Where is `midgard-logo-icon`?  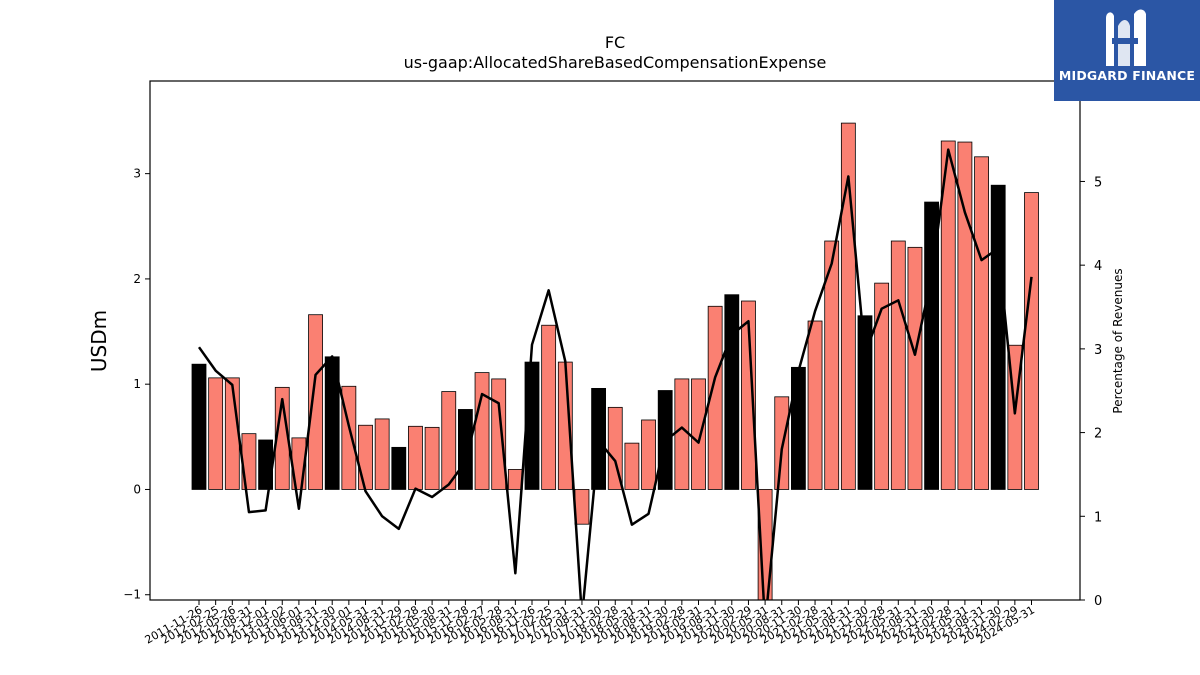
midgard-logo-icon is located at coordinates (1126, 37).